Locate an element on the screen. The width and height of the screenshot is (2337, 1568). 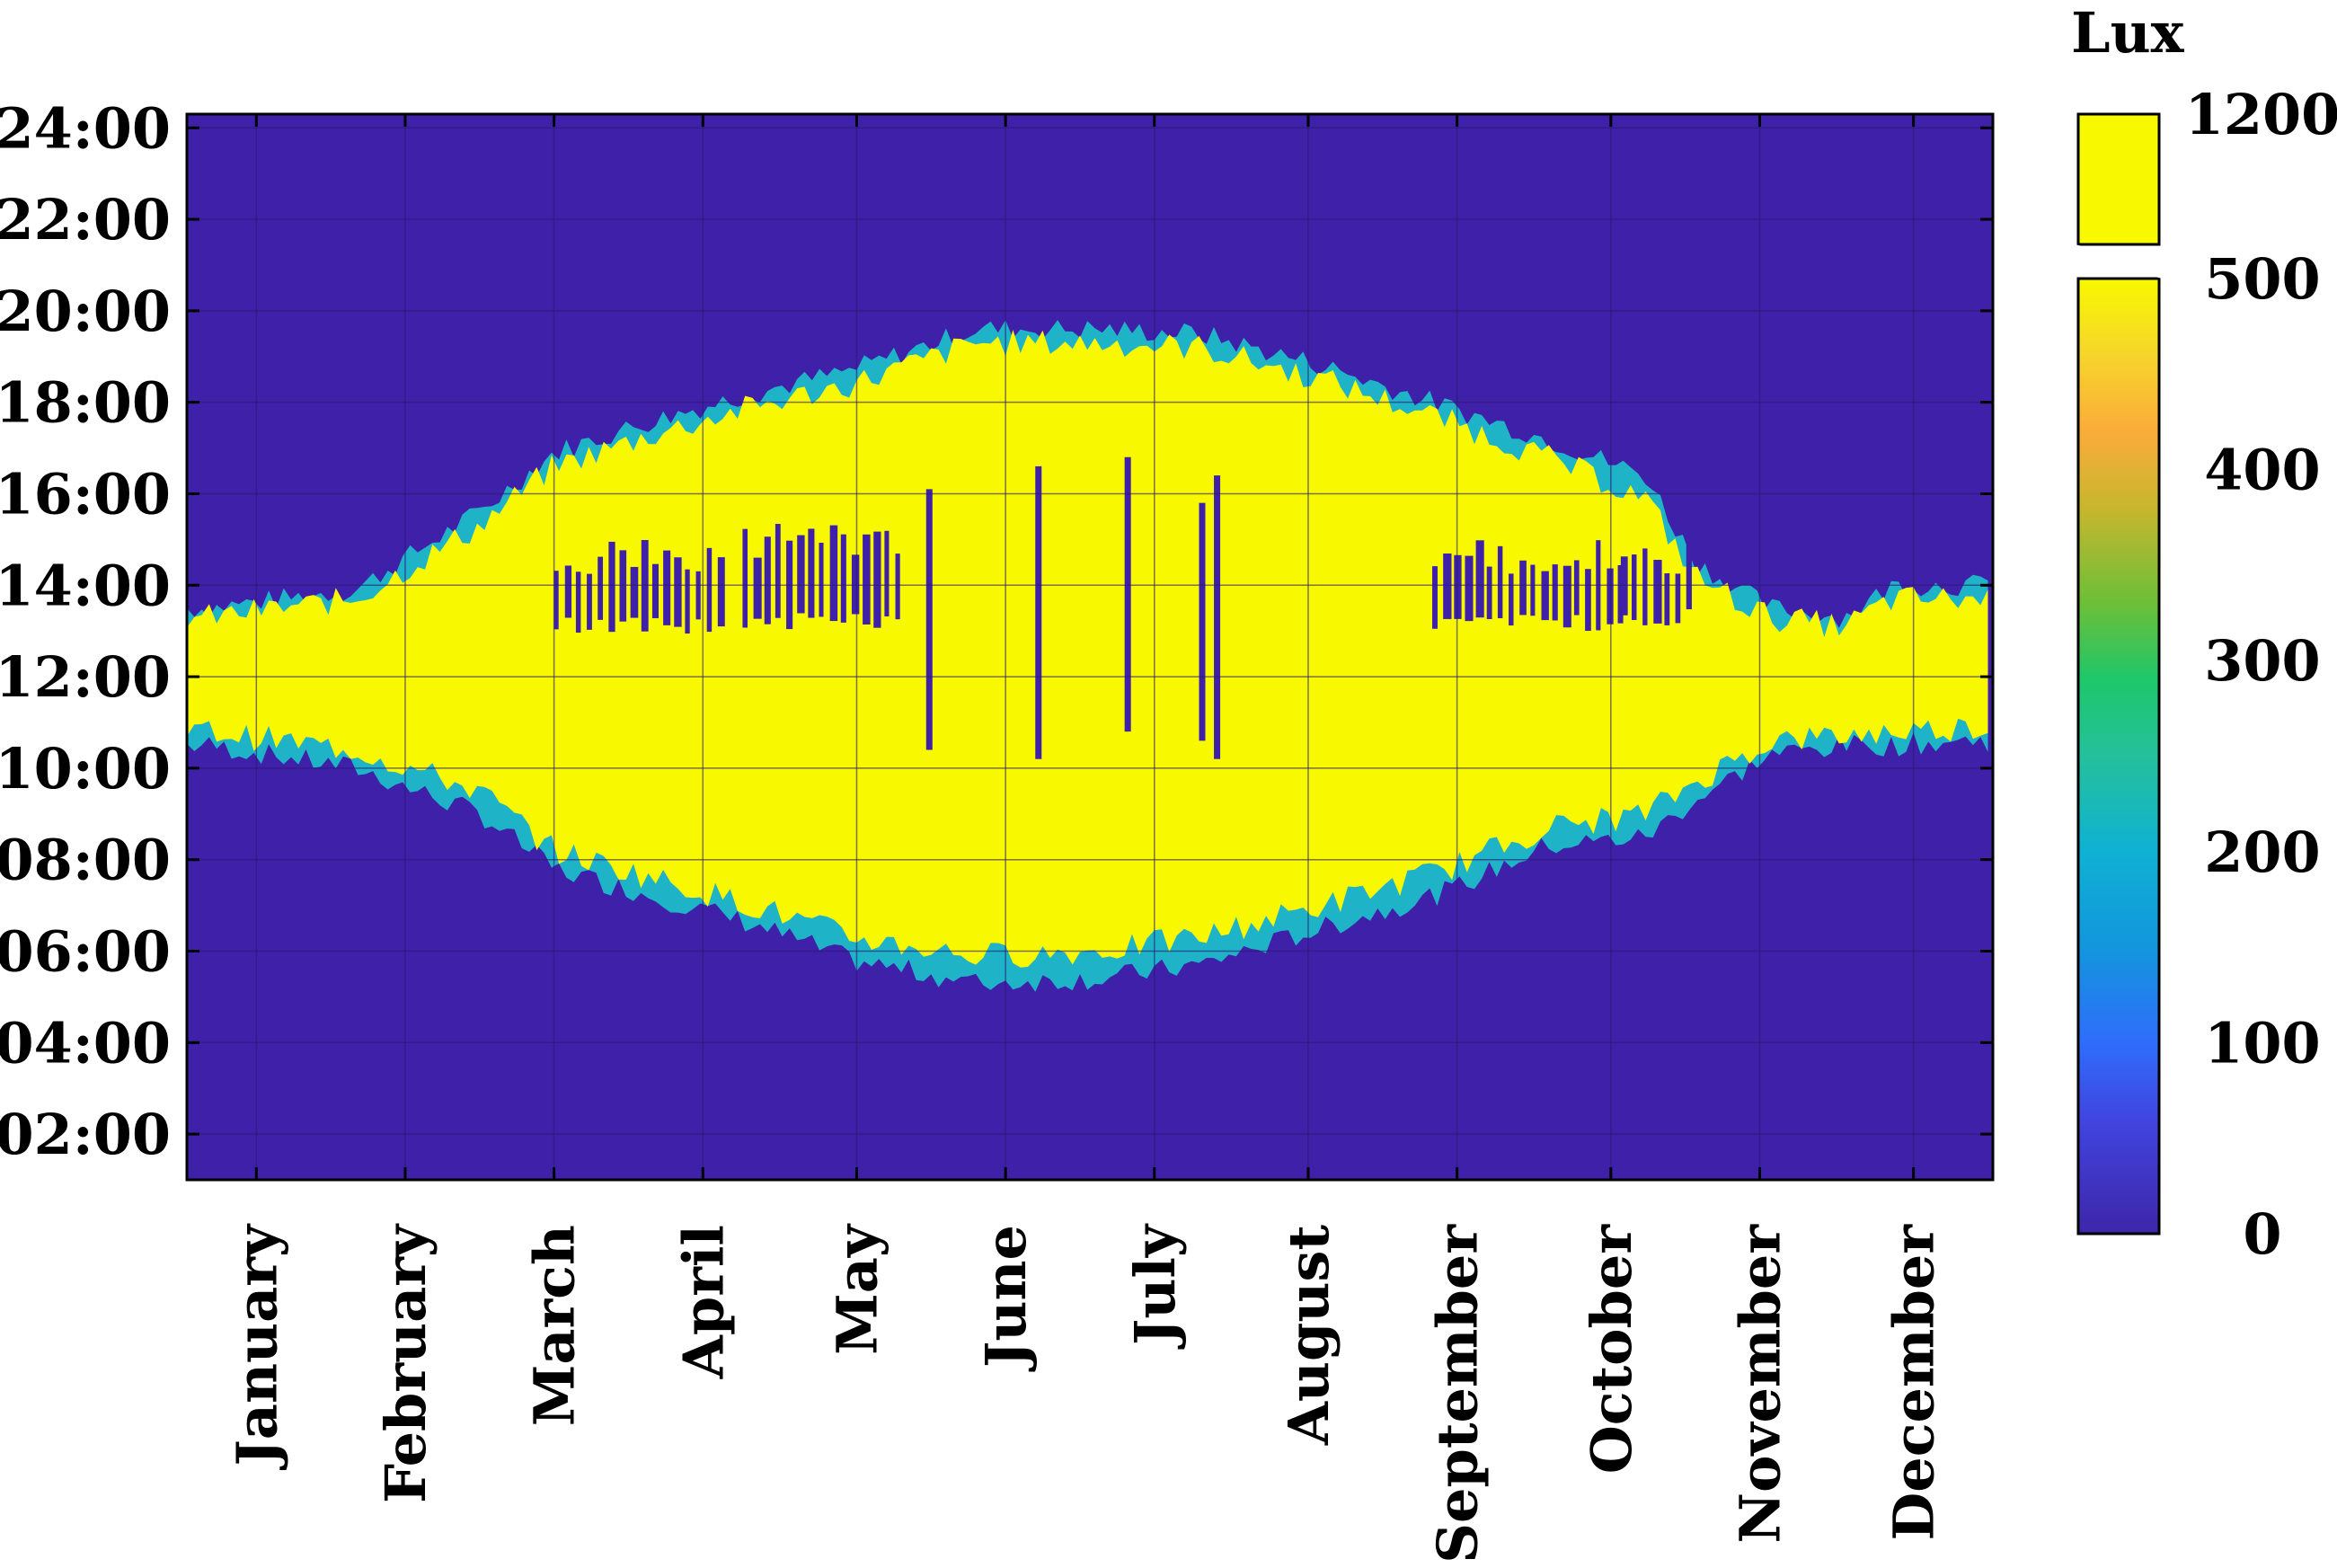
x-tick-label: April is located at coordinates (703, 1302).